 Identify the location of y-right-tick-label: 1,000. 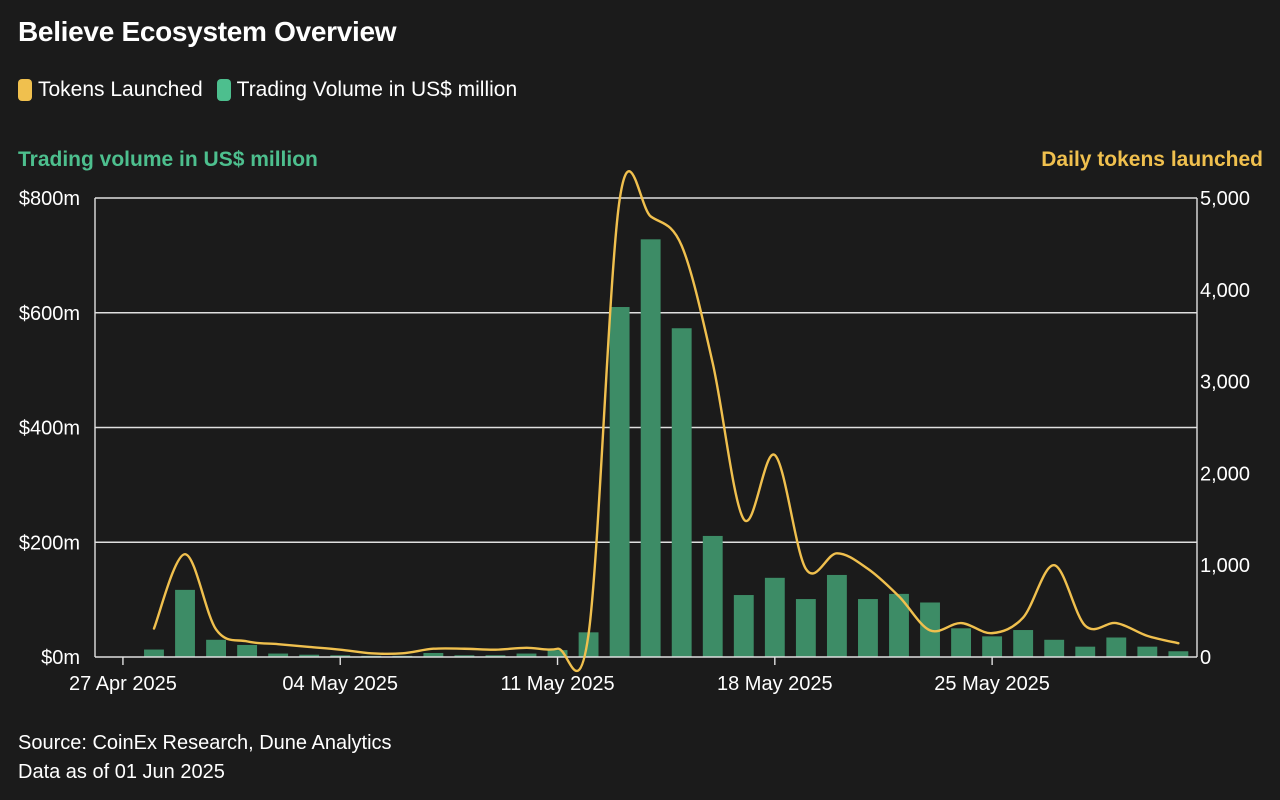
(1225, 566).